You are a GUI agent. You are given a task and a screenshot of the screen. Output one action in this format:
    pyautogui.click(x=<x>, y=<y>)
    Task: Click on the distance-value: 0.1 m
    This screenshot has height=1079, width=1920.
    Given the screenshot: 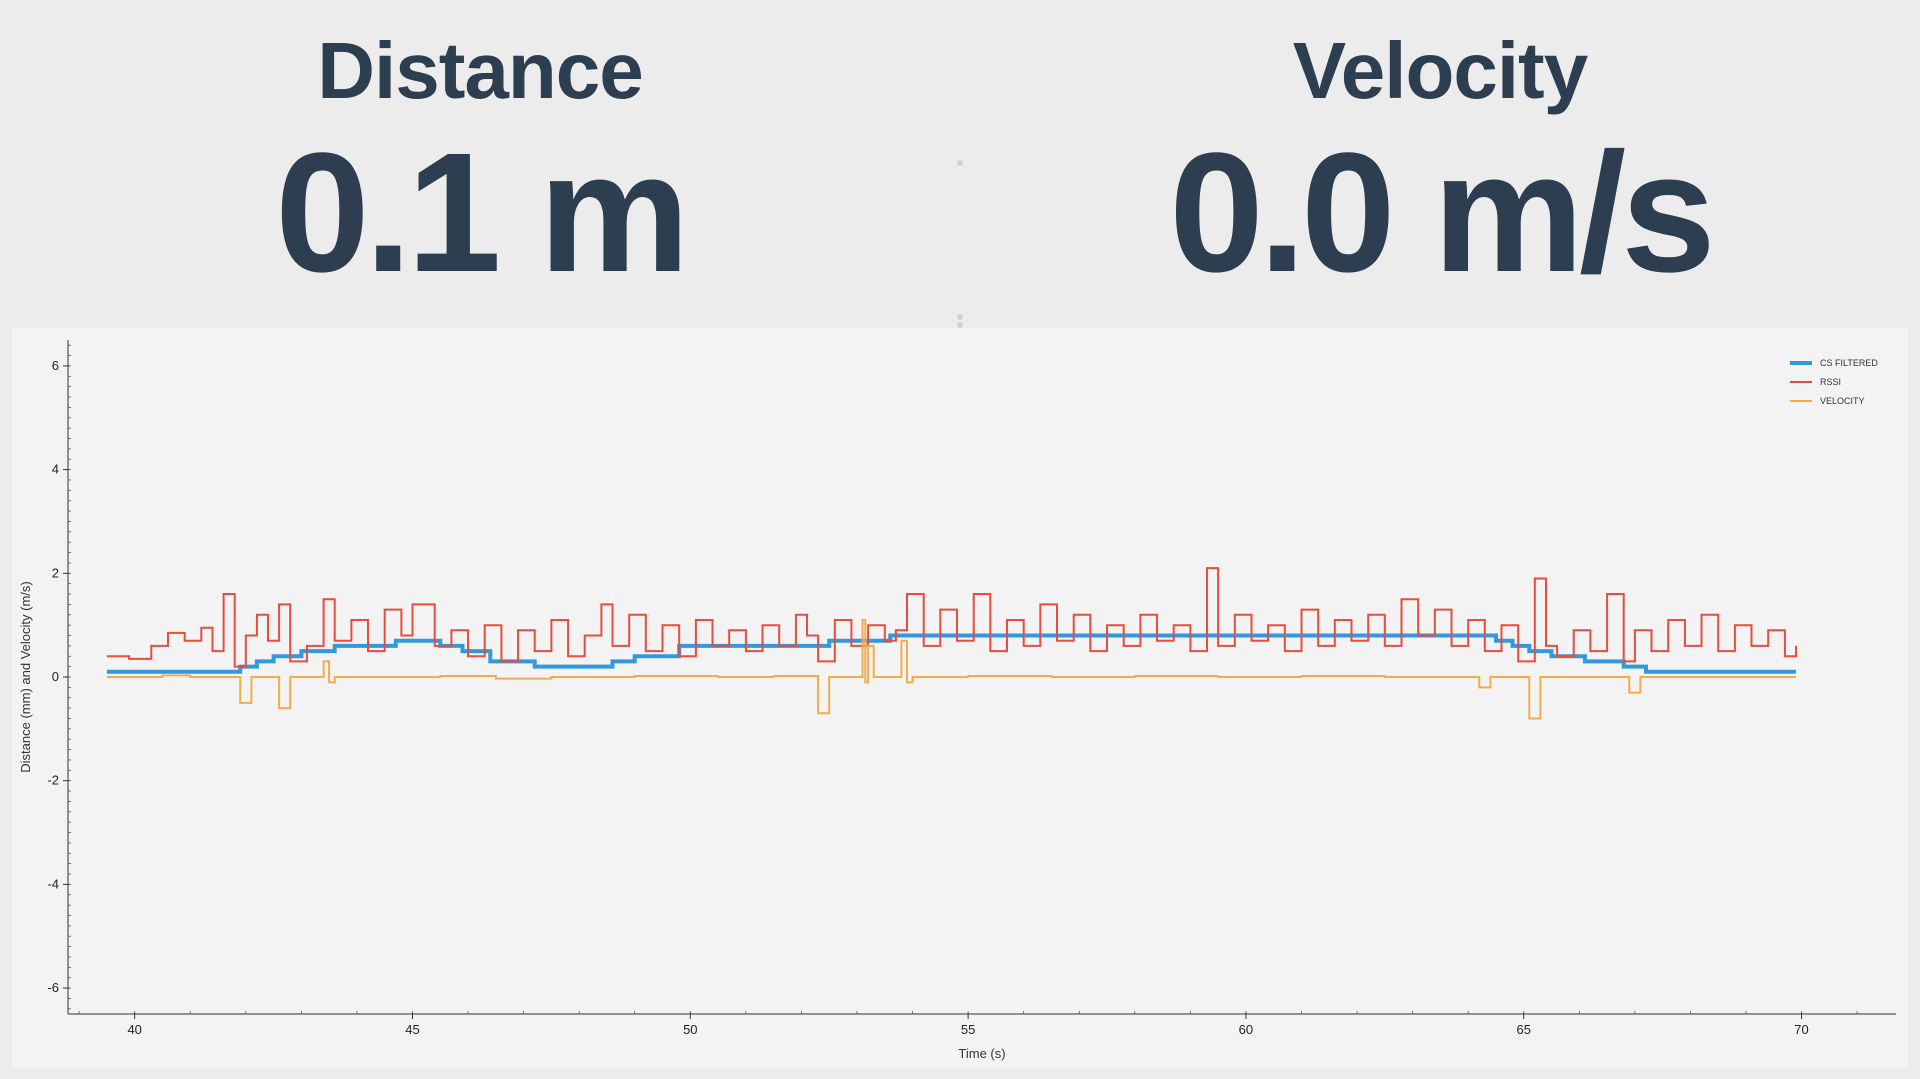 What is the action you would take?
    pyautogui.click(x=482, y=213)
    